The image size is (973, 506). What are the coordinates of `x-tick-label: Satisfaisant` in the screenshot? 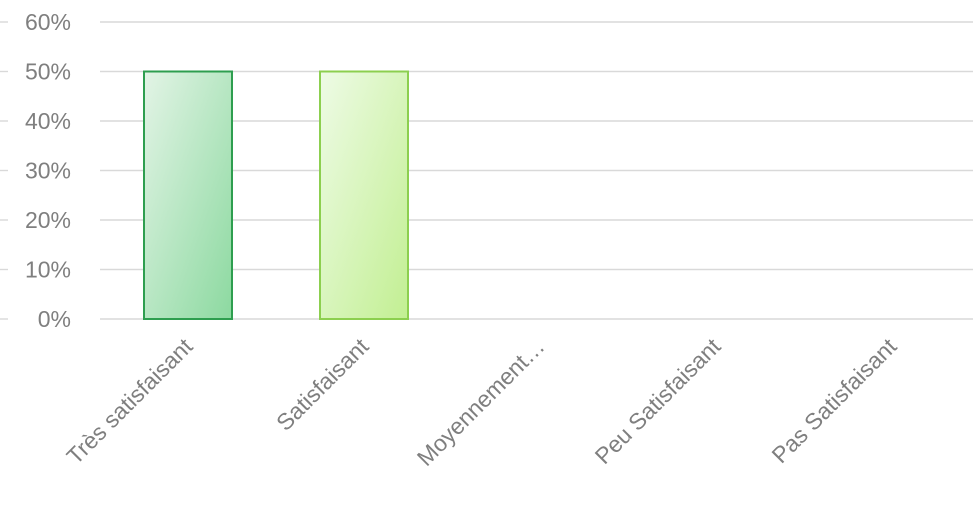 It's located at (322, 384).